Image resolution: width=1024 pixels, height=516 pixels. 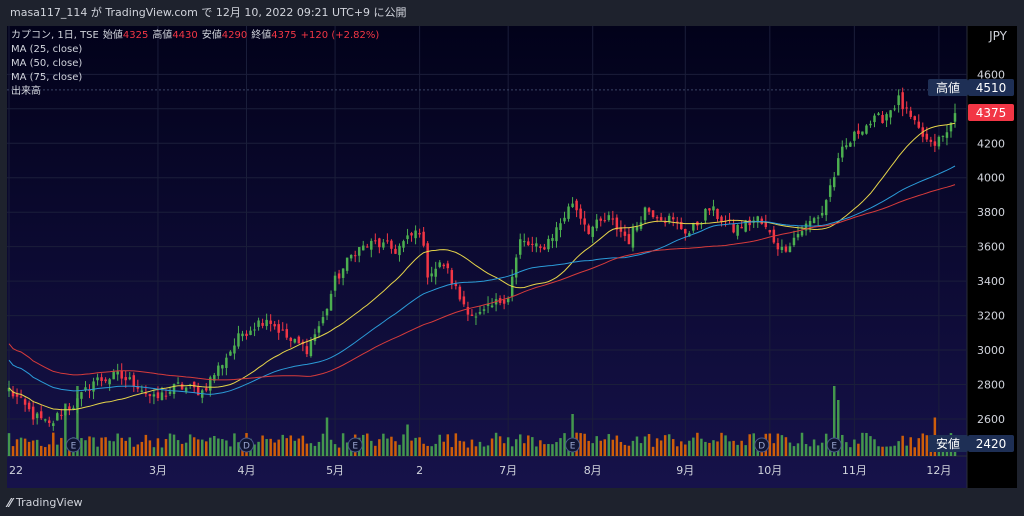 What do you see at coordinates (991, 178) in the screenshot?
I see `price-tick-label: 4000` at bounding box center [991, 178].